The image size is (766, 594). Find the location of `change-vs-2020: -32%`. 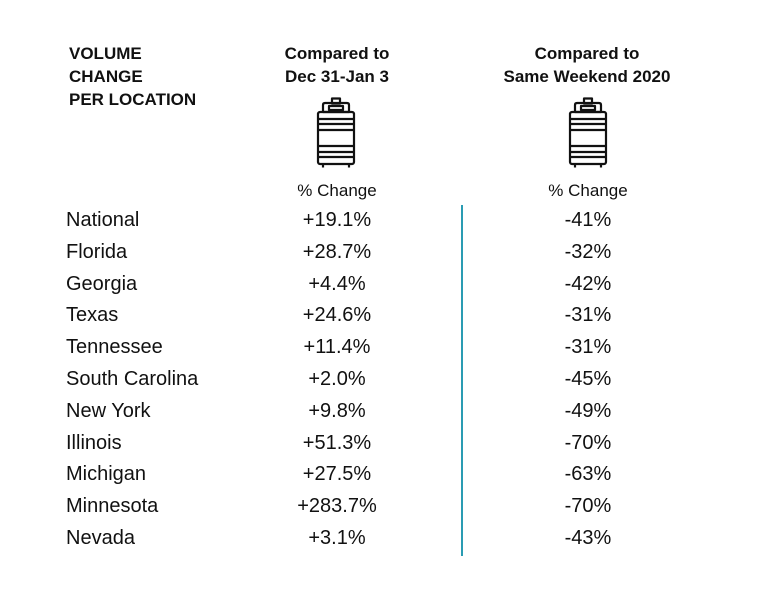

change-vs-2020: -32% is located at coordinates (588, 251).